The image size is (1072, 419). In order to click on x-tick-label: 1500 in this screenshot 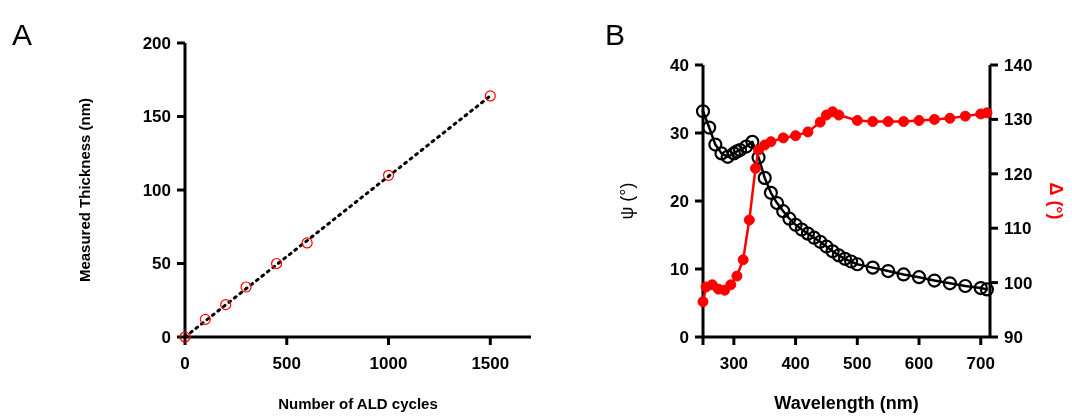, I will do `click(490, 363)`.